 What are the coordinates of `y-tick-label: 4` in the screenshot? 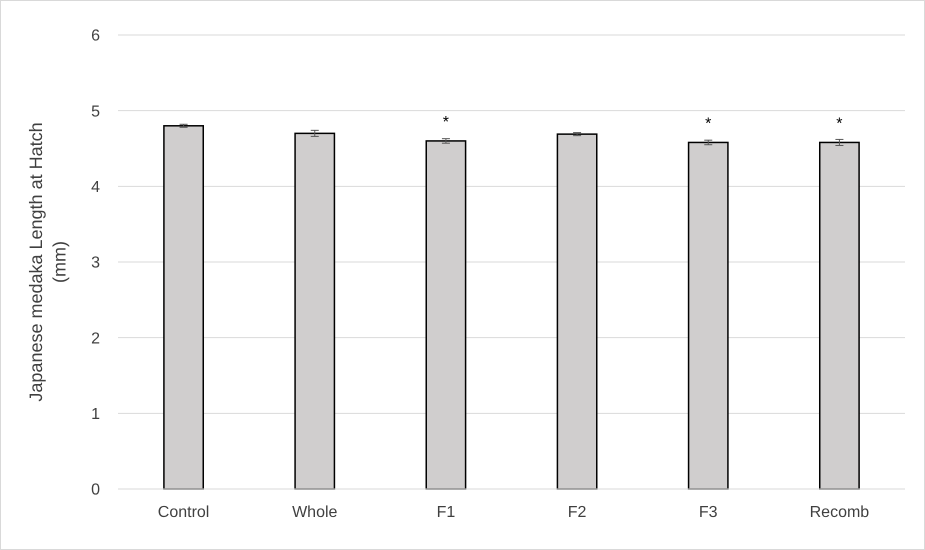 It's located at (95, 187).